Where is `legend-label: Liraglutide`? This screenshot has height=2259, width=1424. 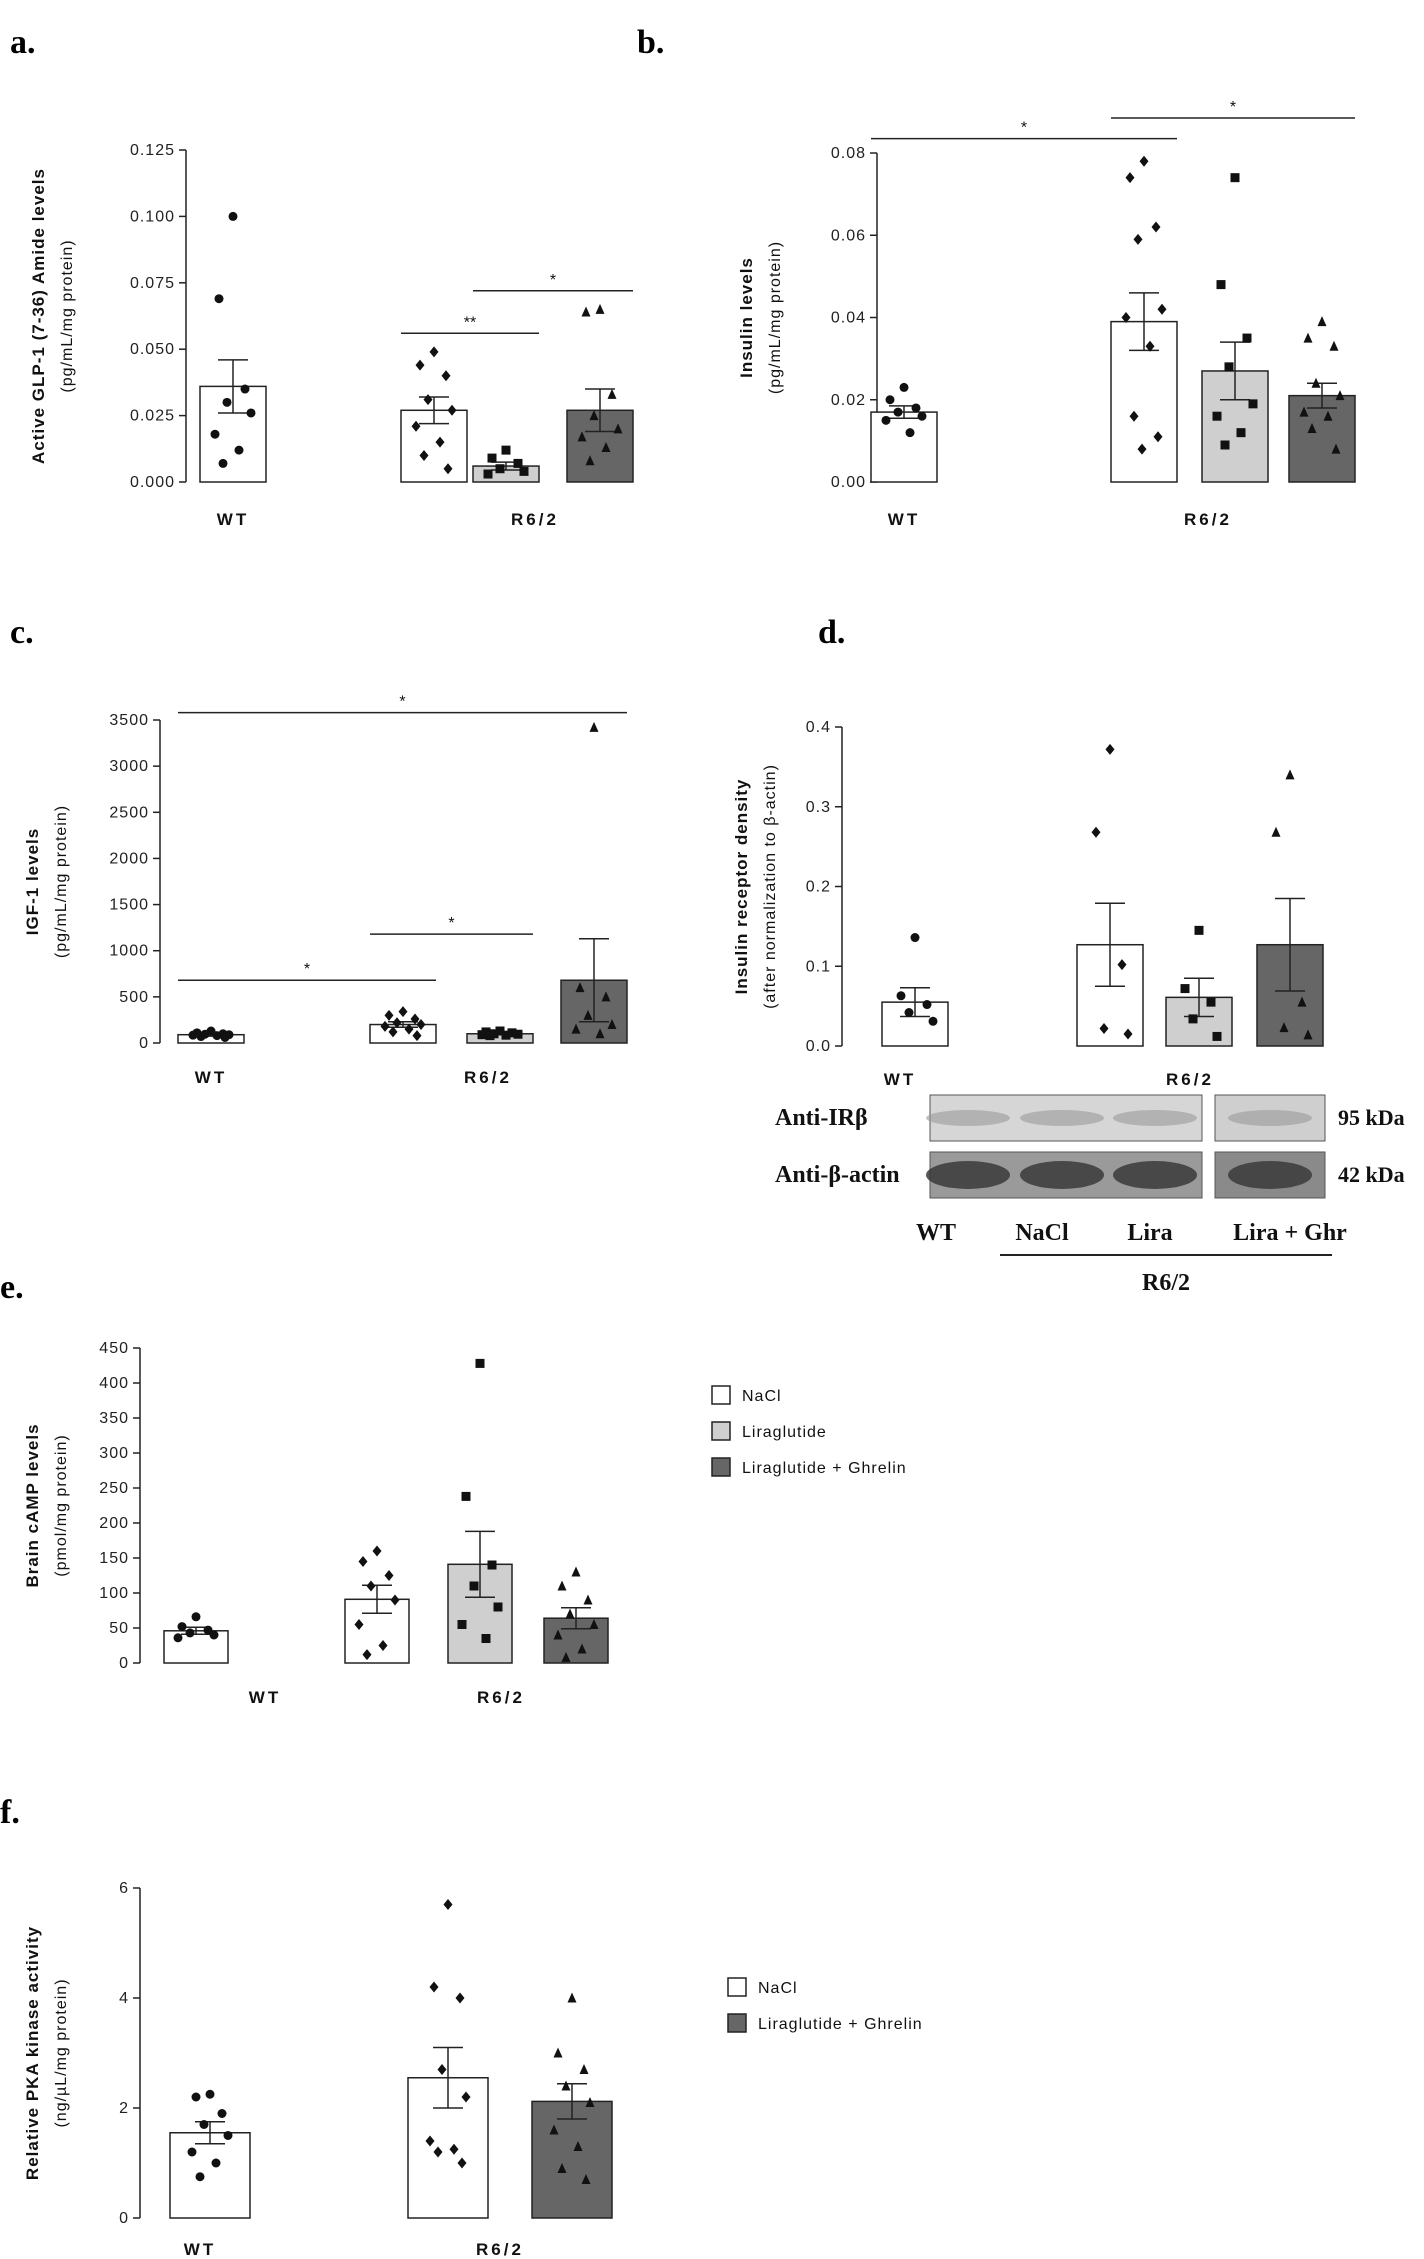
legend-label: Liraglutide is located at coordinates (784, 1432).